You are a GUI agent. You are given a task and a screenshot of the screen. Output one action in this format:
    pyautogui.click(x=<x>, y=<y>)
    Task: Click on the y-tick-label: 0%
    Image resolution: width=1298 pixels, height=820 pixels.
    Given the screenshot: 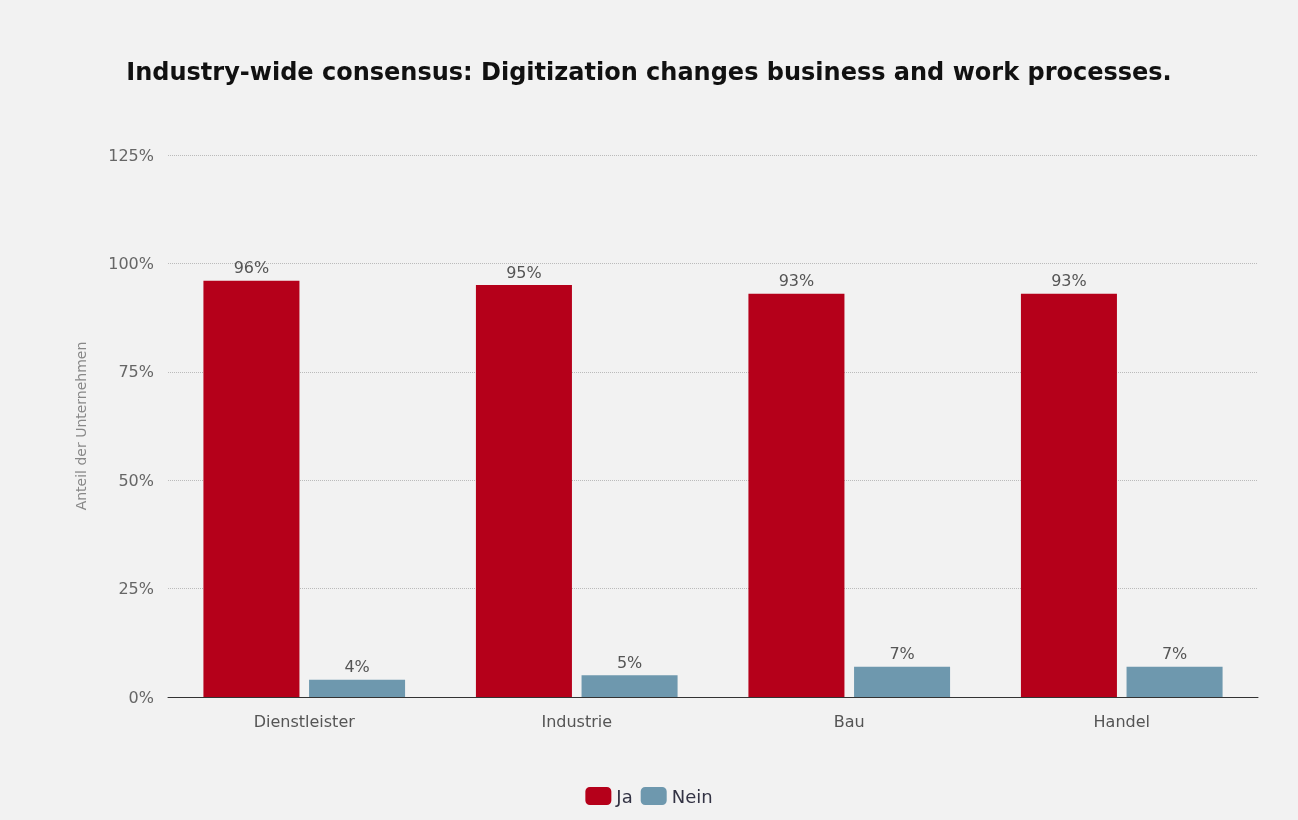 What is the action you would take?
    pyautogui.click(x=141, y=697)
    